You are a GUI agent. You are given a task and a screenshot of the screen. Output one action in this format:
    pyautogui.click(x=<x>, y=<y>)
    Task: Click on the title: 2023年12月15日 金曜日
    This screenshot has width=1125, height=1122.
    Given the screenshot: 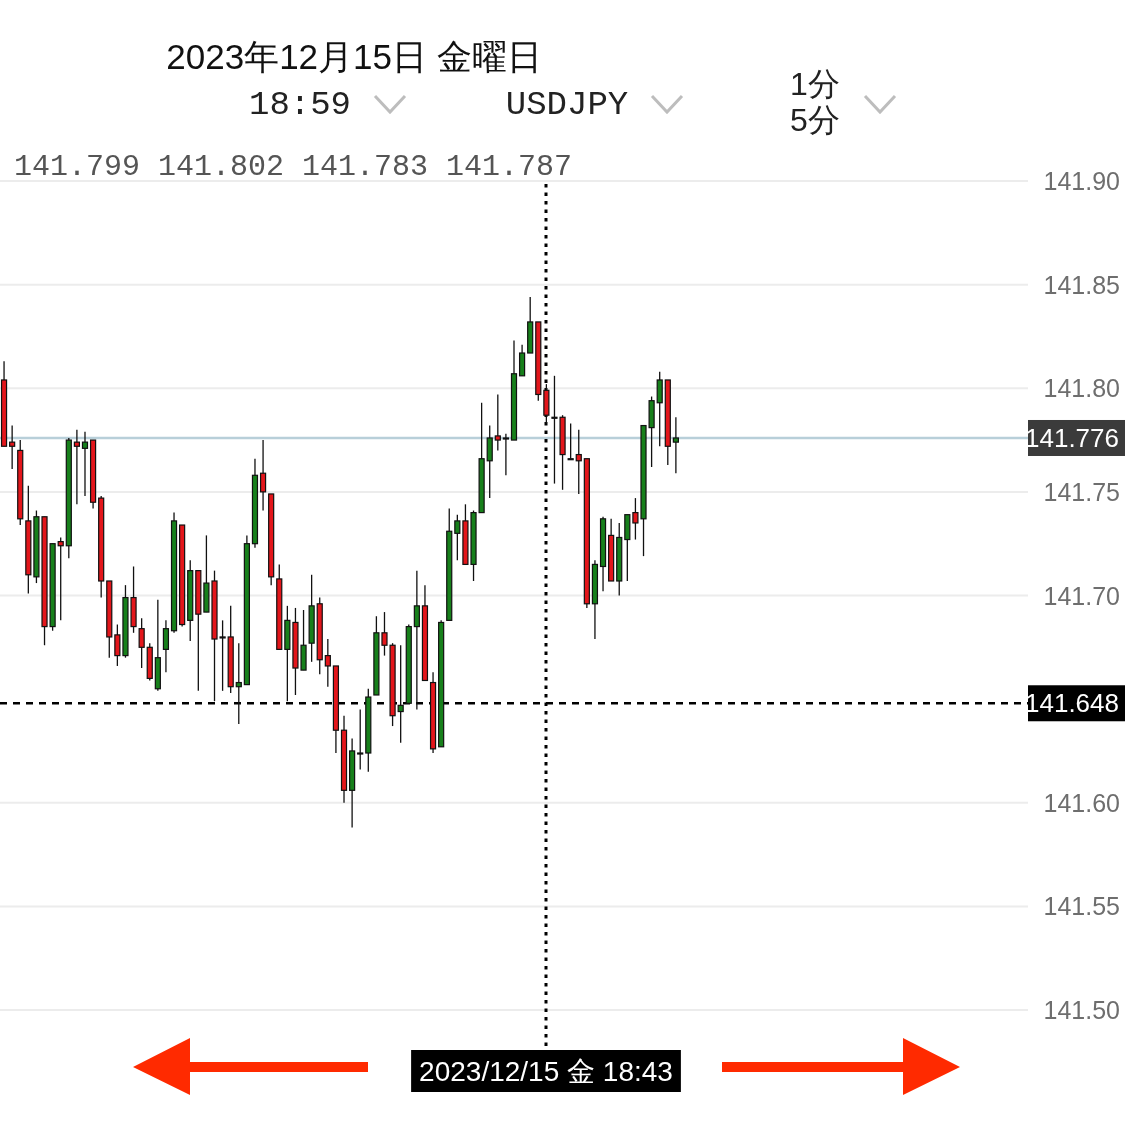 What is the action you would take?
    pyautogui.click(x=354, y=56)
    